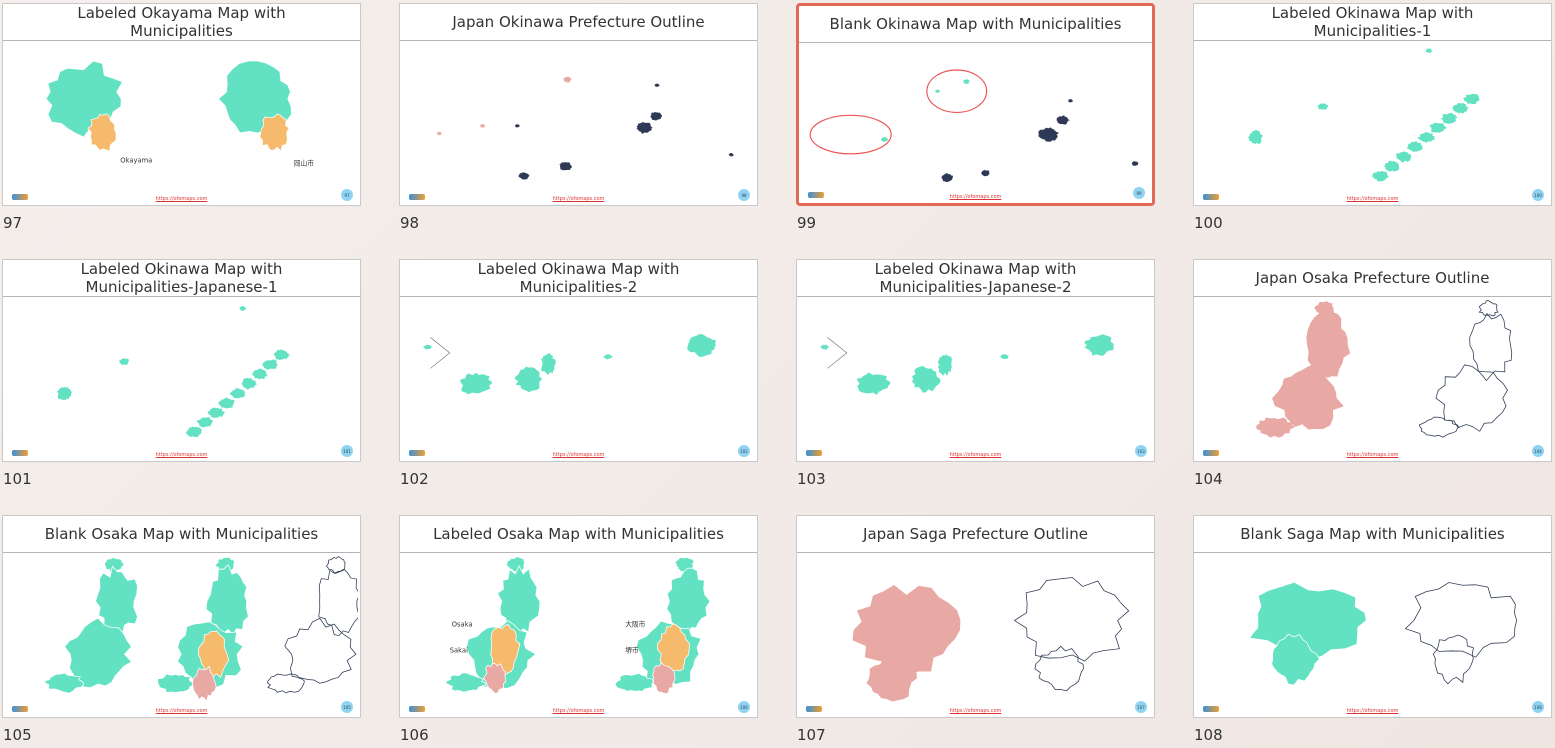 This screenshot has width=1555, height=748. I want to click on slide-badge: 104, so click(1538, 451).